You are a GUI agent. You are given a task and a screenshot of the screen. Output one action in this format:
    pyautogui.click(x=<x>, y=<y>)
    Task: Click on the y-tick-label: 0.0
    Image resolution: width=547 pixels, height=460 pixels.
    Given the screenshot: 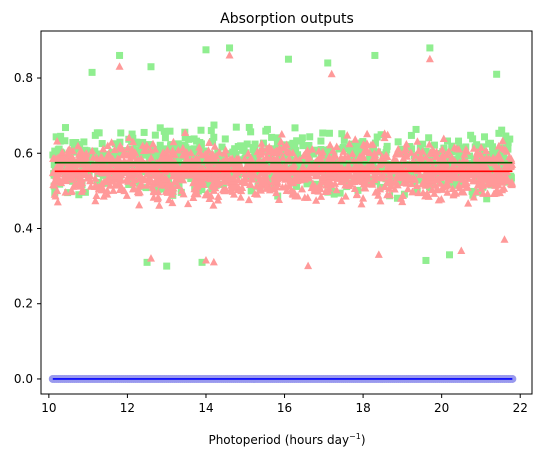 What is the action you would take?
    pyautogui.click(x=23, y=379)
    